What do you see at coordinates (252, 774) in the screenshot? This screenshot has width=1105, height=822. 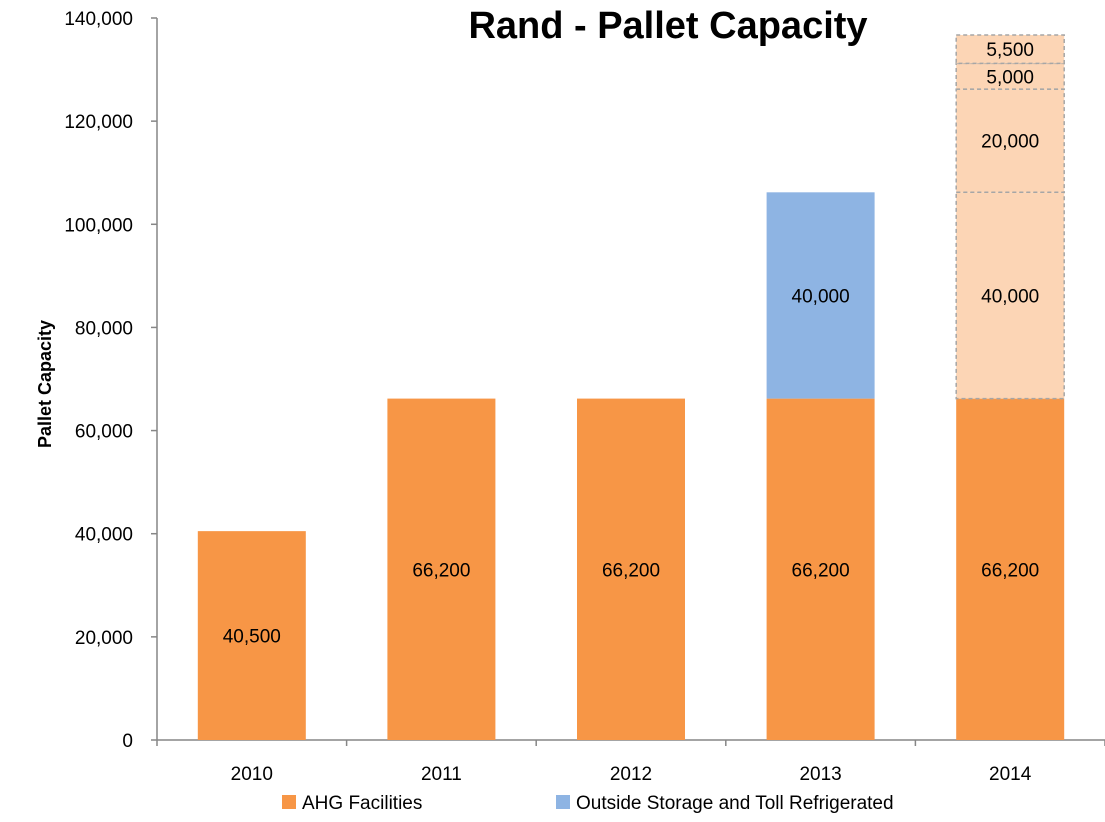 I see `x-tick-label: 2010` at bounding box center [252, 774].